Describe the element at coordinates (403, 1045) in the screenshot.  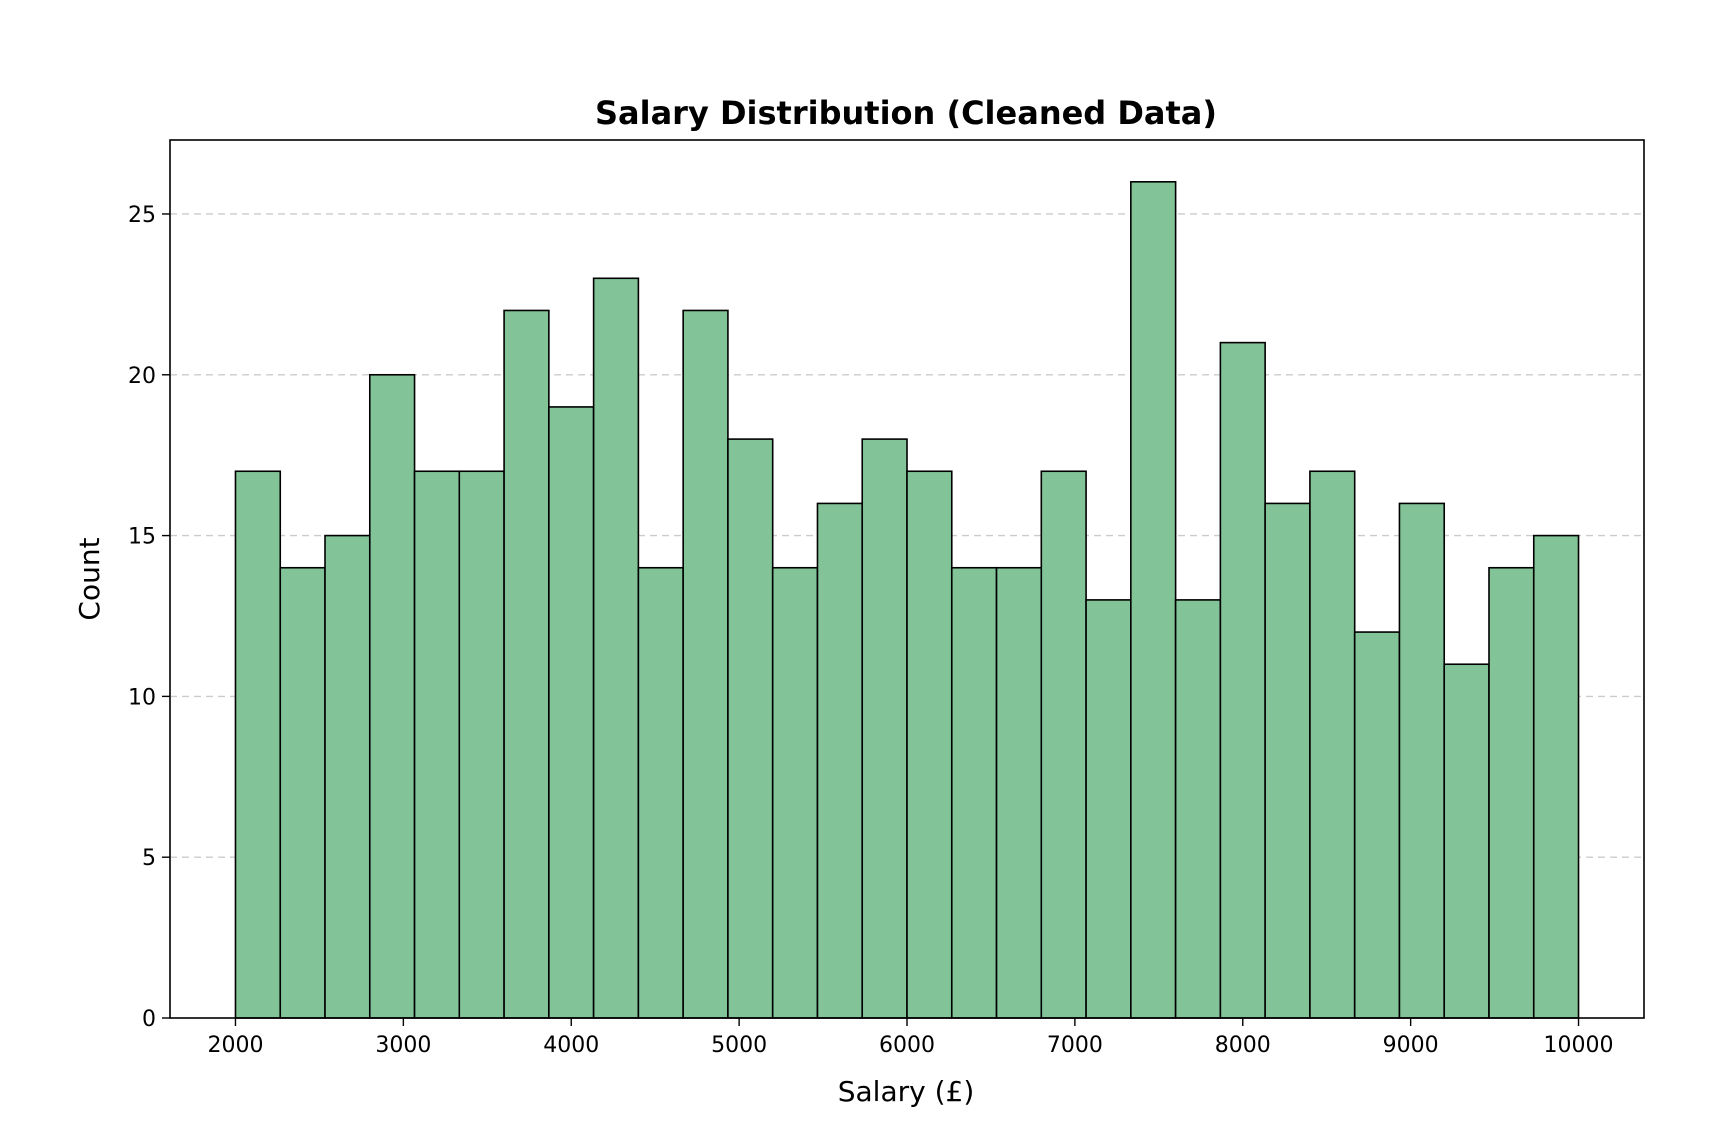
I see `x-tick-label: 3000` at that location.